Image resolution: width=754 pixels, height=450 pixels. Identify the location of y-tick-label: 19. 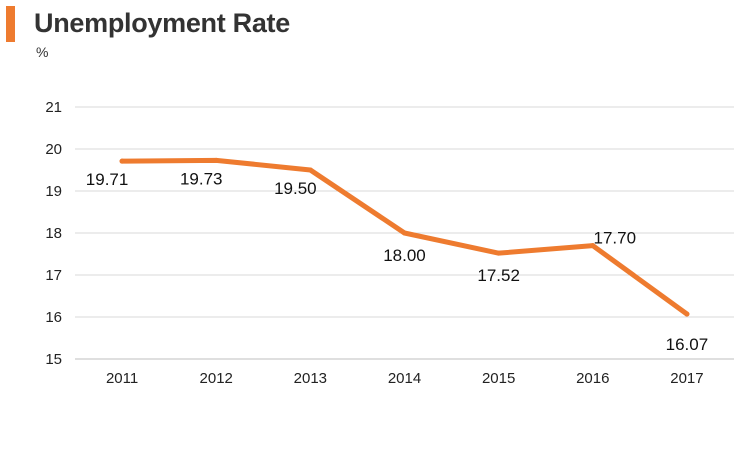
(53, 191).